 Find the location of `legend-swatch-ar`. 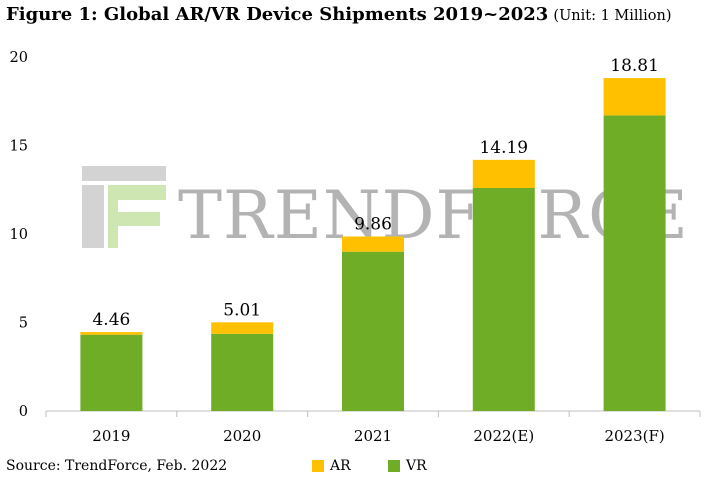

legend-swatch-ar is located at coordinates (318, 466).